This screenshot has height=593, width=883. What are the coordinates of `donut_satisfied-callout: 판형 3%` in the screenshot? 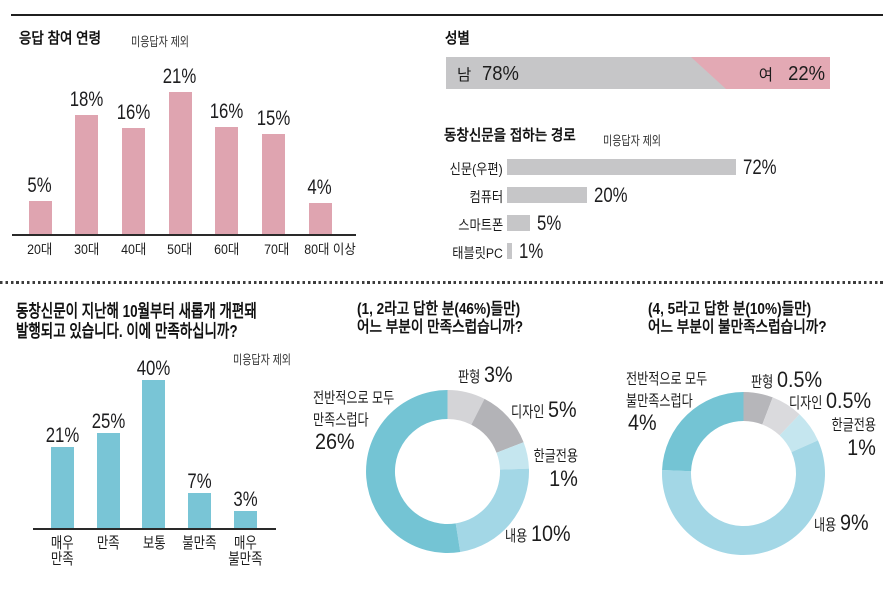 It's located at (487, 376).